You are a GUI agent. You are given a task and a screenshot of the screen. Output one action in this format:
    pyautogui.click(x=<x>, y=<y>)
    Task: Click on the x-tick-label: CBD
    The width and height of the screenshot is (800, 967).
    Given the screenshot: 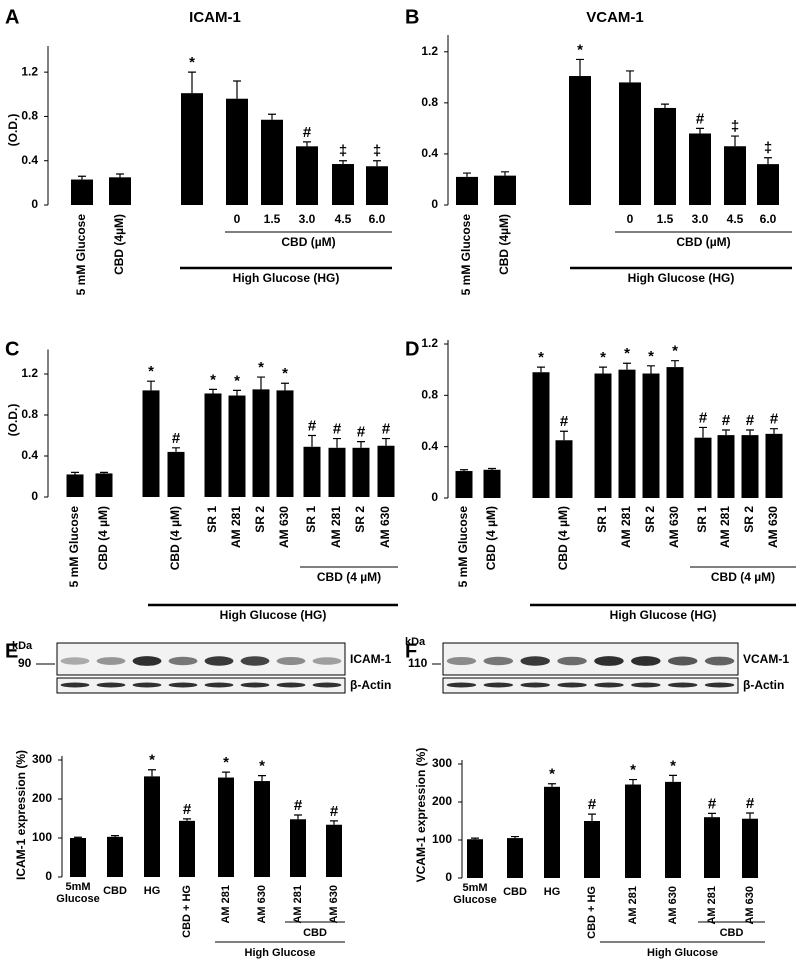 What is the action you would take?
    pyautogui.click(x=515, y=892)
    